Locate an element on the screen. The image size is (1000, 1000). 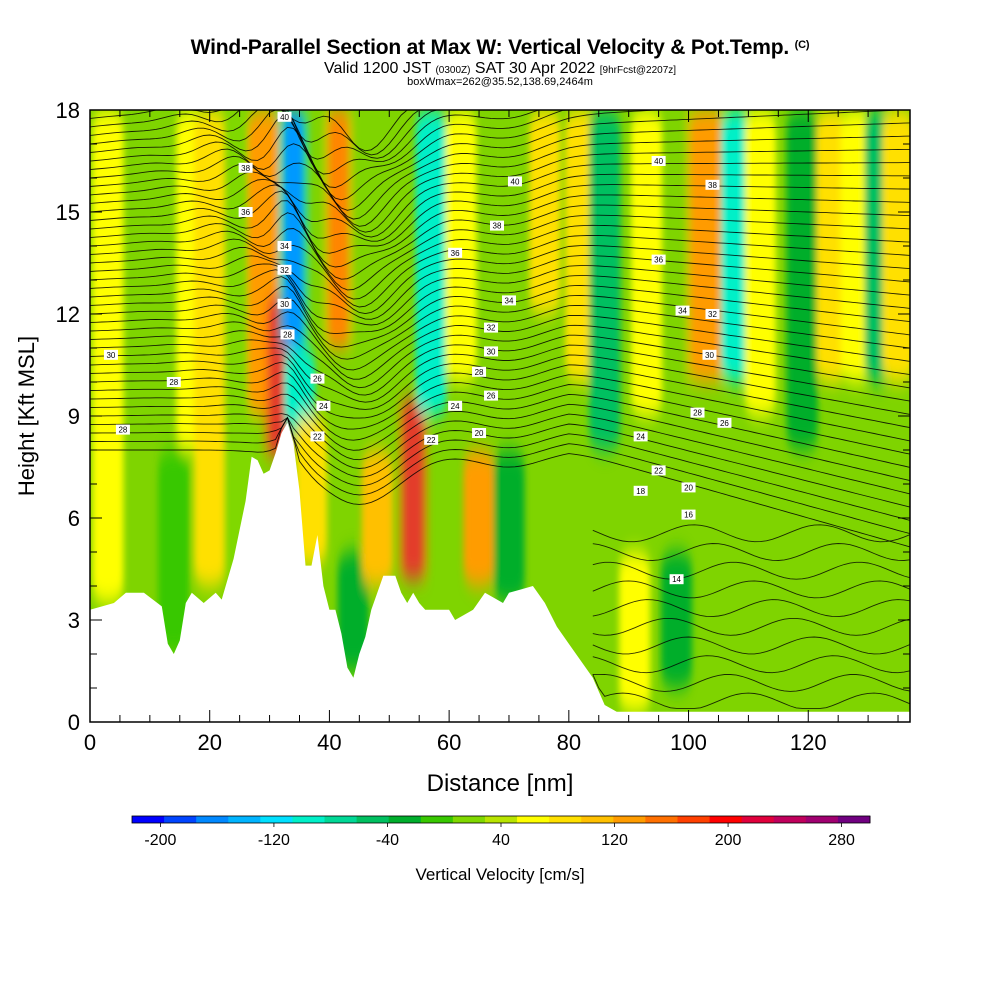
colorbar-tick-label: -200 is located at coordinates (160, 840).